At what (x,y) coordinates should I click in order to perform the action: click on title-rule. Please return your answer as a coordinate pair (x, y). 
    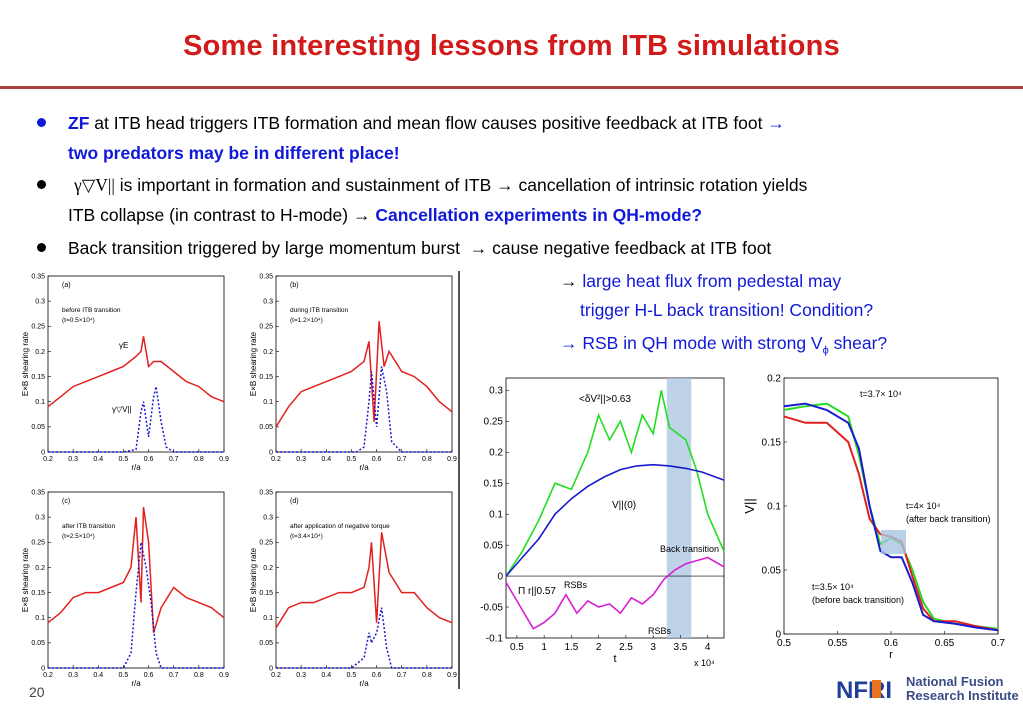
    Looking at the image, I should click on (511, 87).